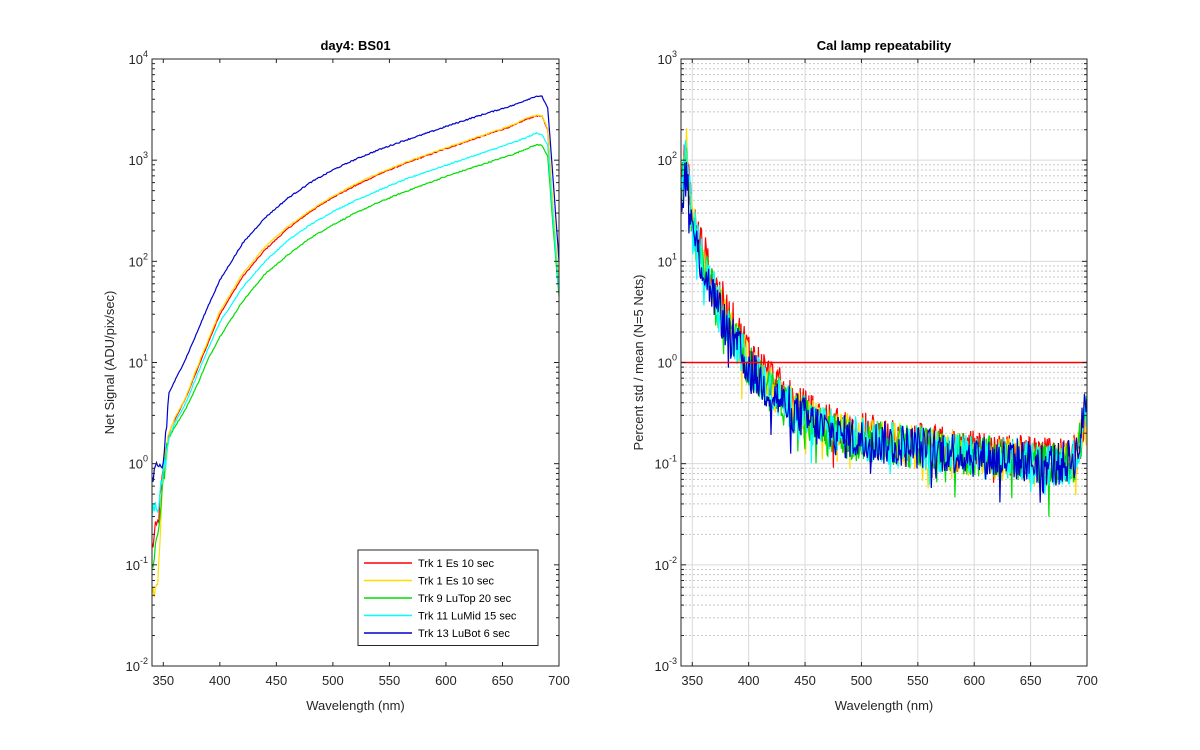 The image size is (1200, 750). I want to click on chart-title: Cal lamp repeatability, so click(884, 45).